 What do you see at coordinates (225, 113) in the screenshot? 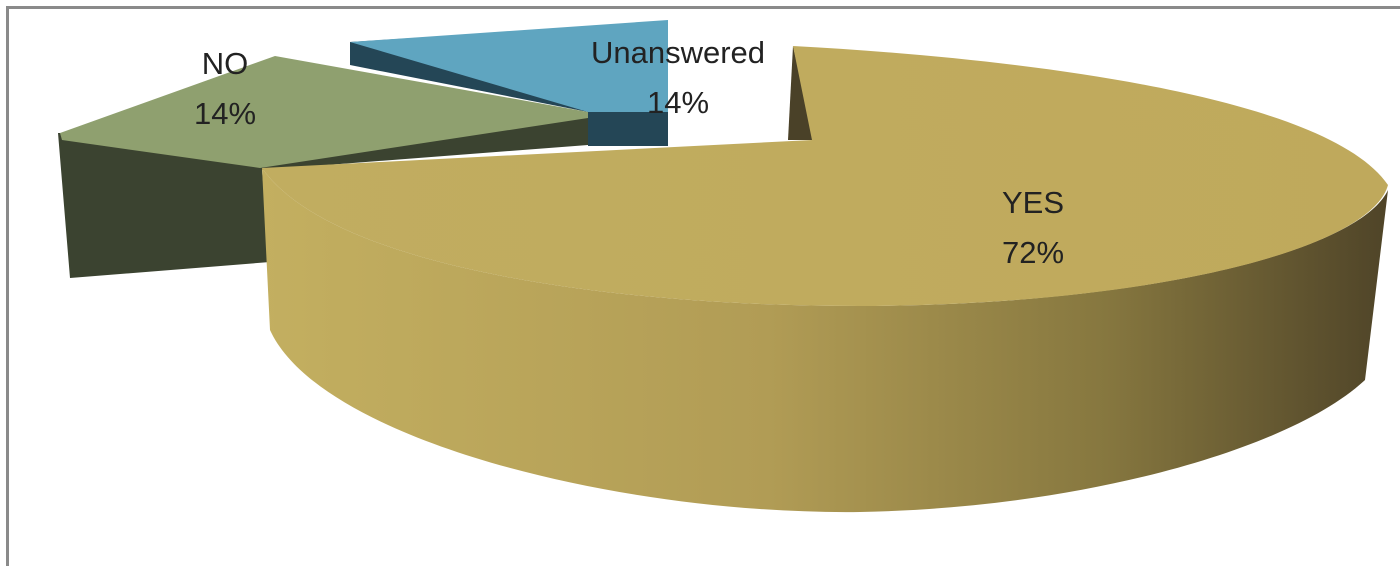
I see `label-no-value: 14%` at bounding box center [225, 113].